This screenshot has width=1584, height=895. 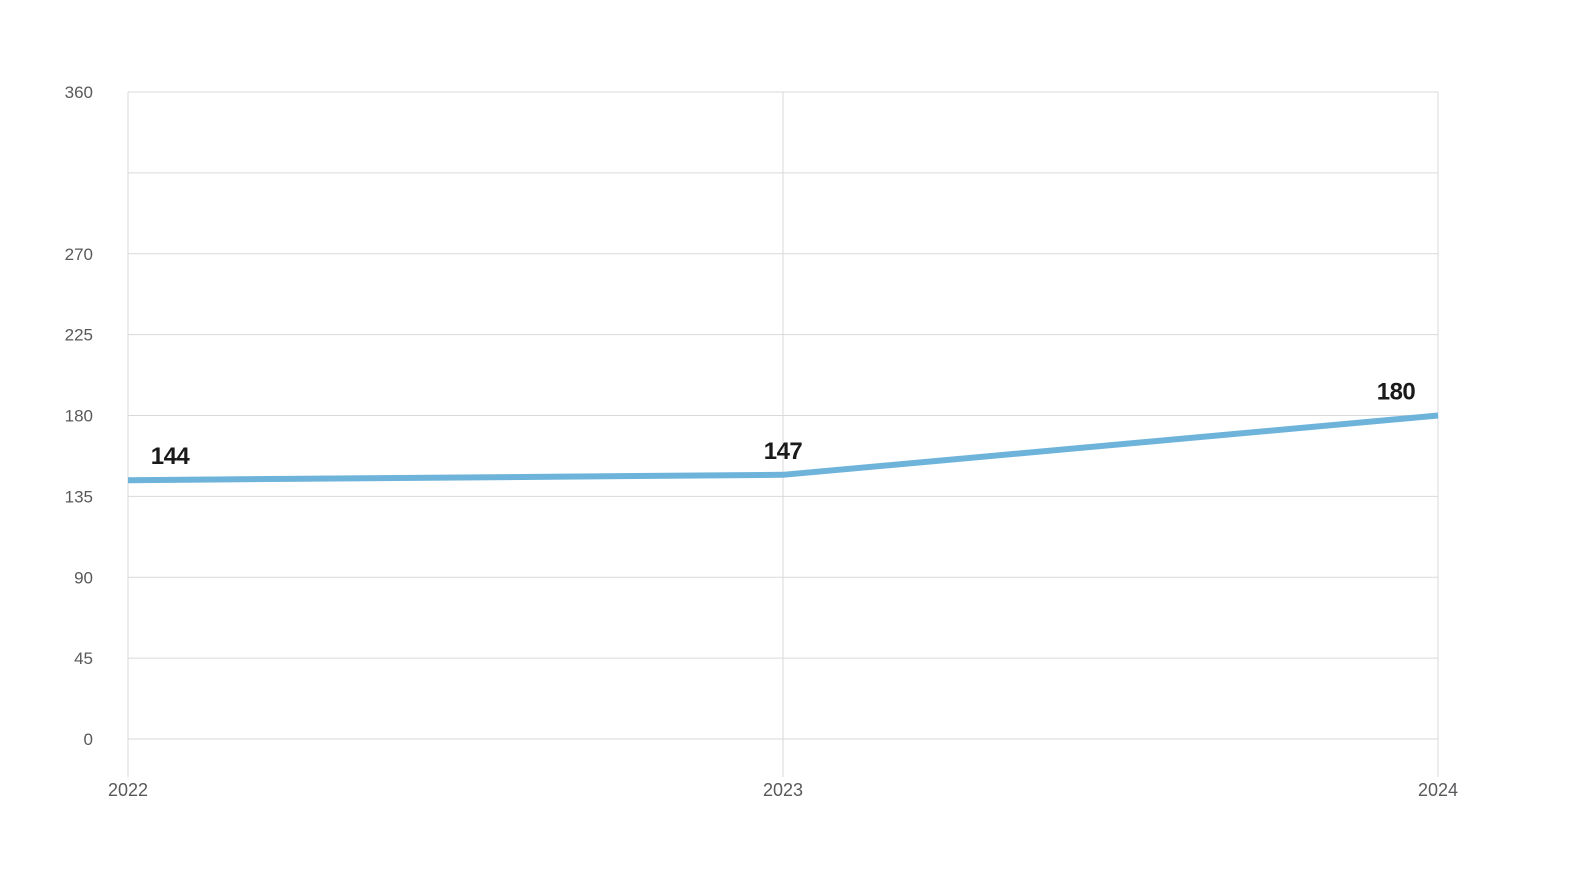 What do you see at coordinates (79, 254) in the screenshot?
I see `y-axis-tick-label: 270` at bounding box center [79, 254].